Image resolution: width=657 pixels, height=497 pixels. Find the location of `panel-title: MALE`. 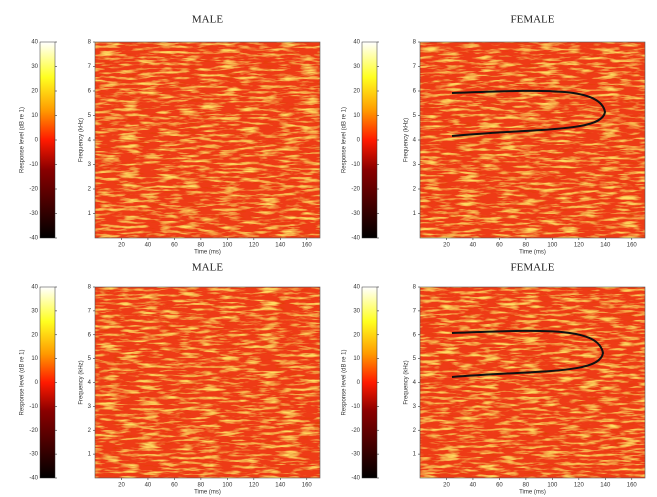

panel-title: MALE is located at coordinates (207, 20).